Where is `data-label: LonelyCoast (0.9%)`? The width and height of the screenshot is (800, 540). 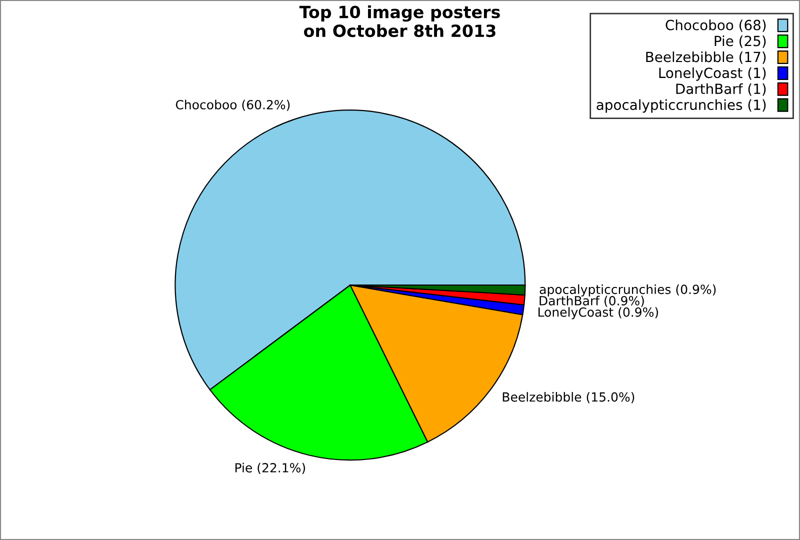
data-label: LonelyCoast (0.9%) is located at coordinates (598, 313).